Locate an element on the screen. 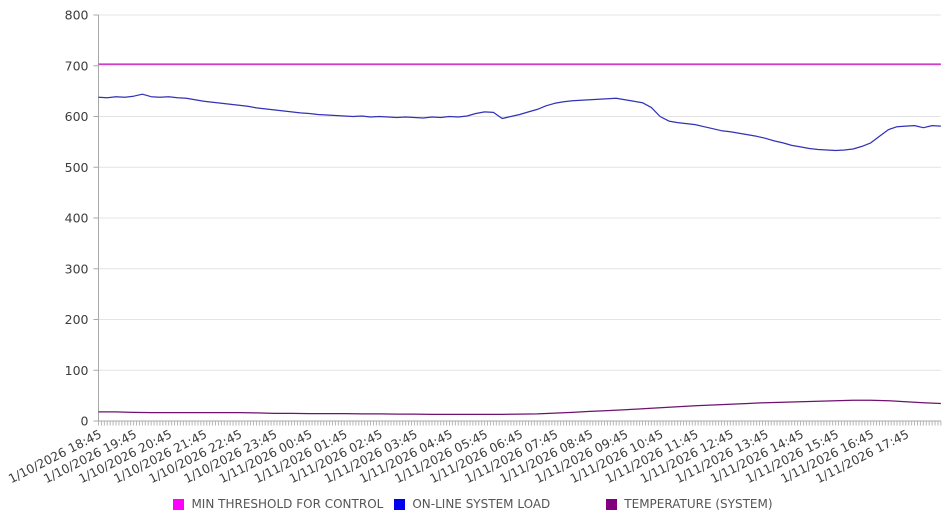 Image resolution: width=946 pixels, height=526 pixels. y-tick-label: 100 is located at coordinates (77, 370).